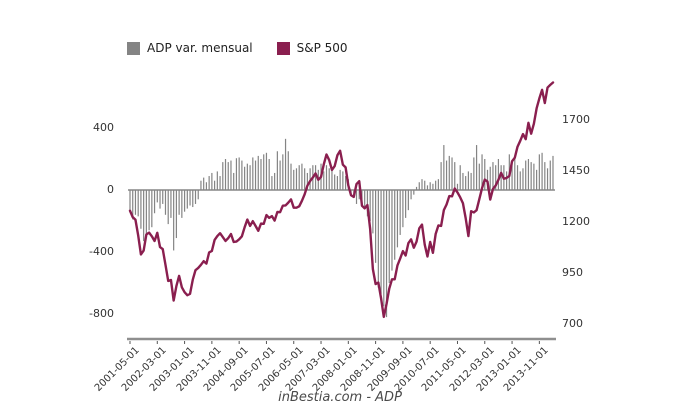 The height and width of the screenshot is (420, 680). I want to click on left-axis-tick-label: -400, so click(101, 251).